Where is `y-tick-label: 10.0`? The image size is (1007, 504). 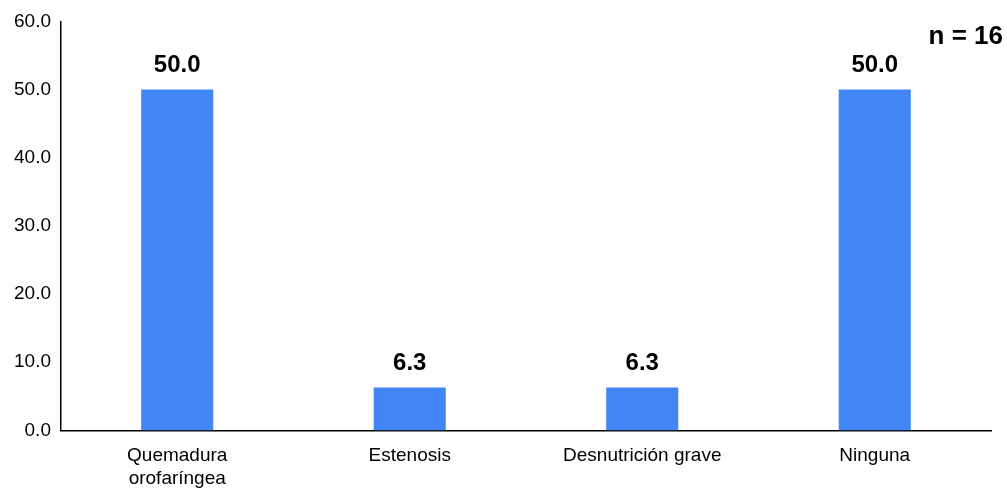
y-tick-label: 10.0 is located at coordinates (32, 361).